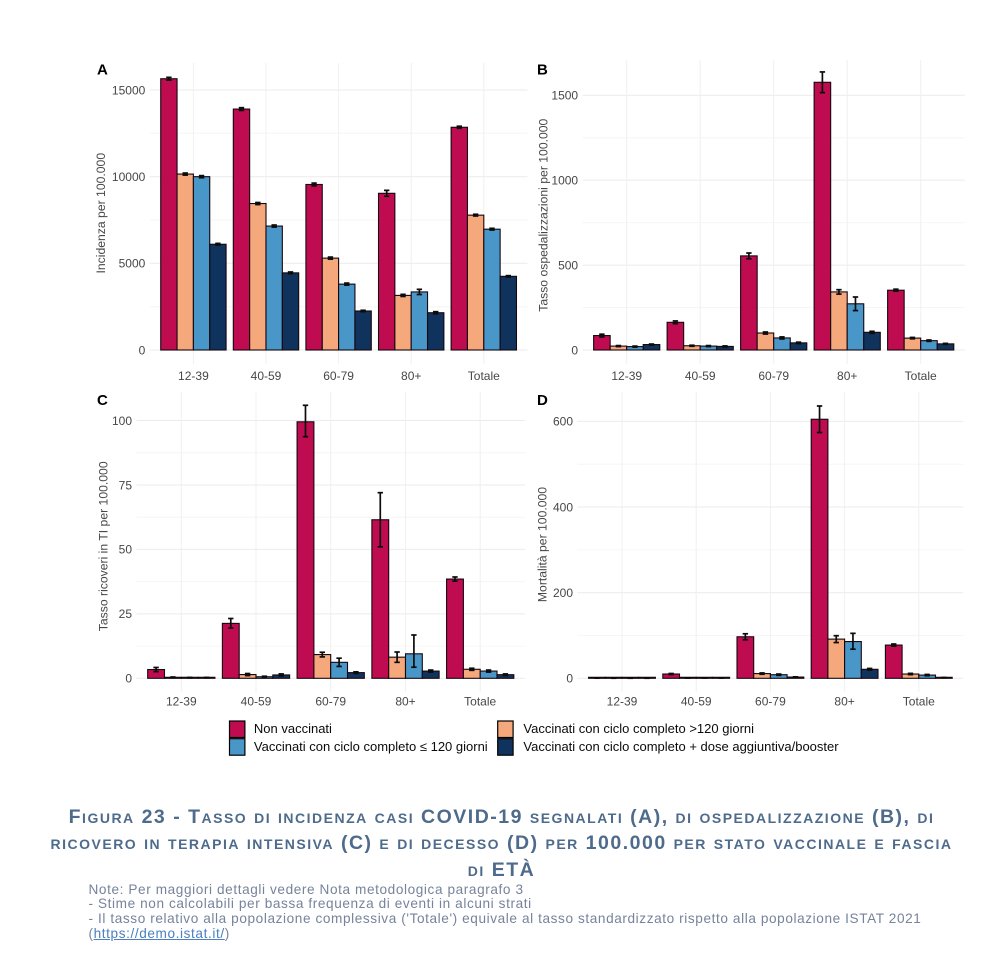 This screenshot has width=1003, height=978. Describe the element at coordinates (544, 214) in the screenshot. I see `svg-text:Tasso ospedalizzazioni per 100: Tasso ospedalizzazioni per 100.000` at that location.